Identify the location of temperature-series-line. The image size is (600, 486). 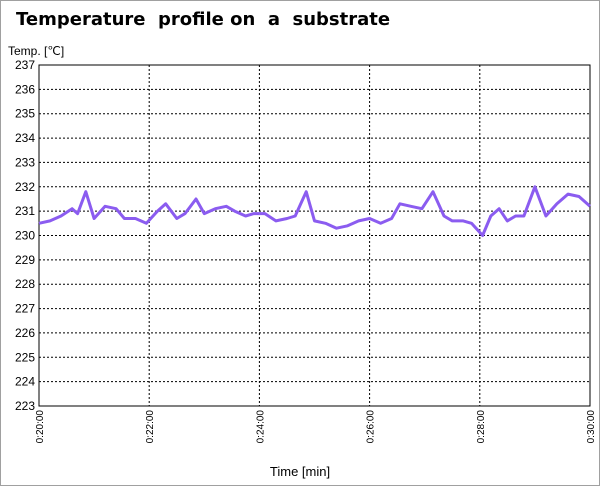
(314, 211).